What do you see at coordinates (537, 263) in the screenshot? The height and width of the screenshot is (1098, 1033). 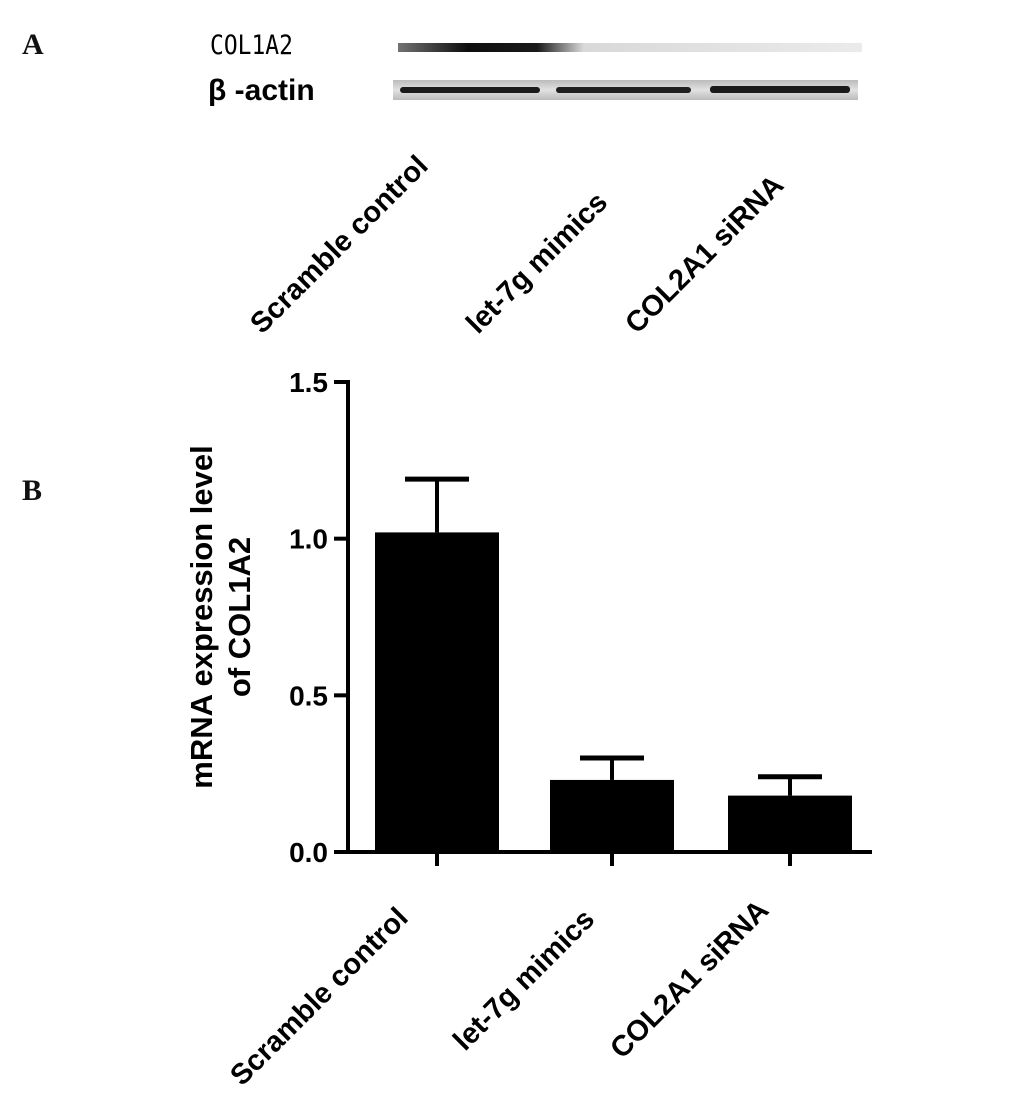 I see `blot-lane-label: let-7g mimics` at bounding box center [537, 263].